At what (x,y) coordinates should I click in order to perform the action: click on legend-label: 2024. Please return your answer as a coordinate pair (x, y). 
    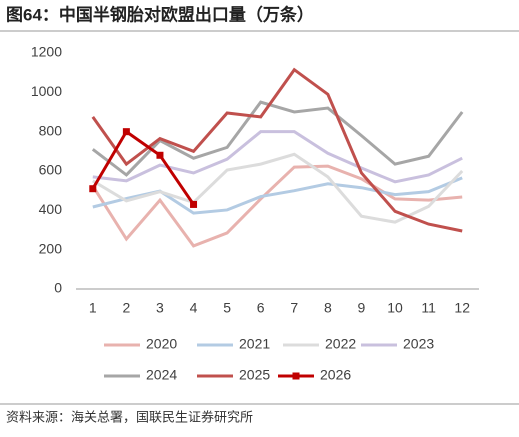
    Looking at the image, I should click on (161, 375).